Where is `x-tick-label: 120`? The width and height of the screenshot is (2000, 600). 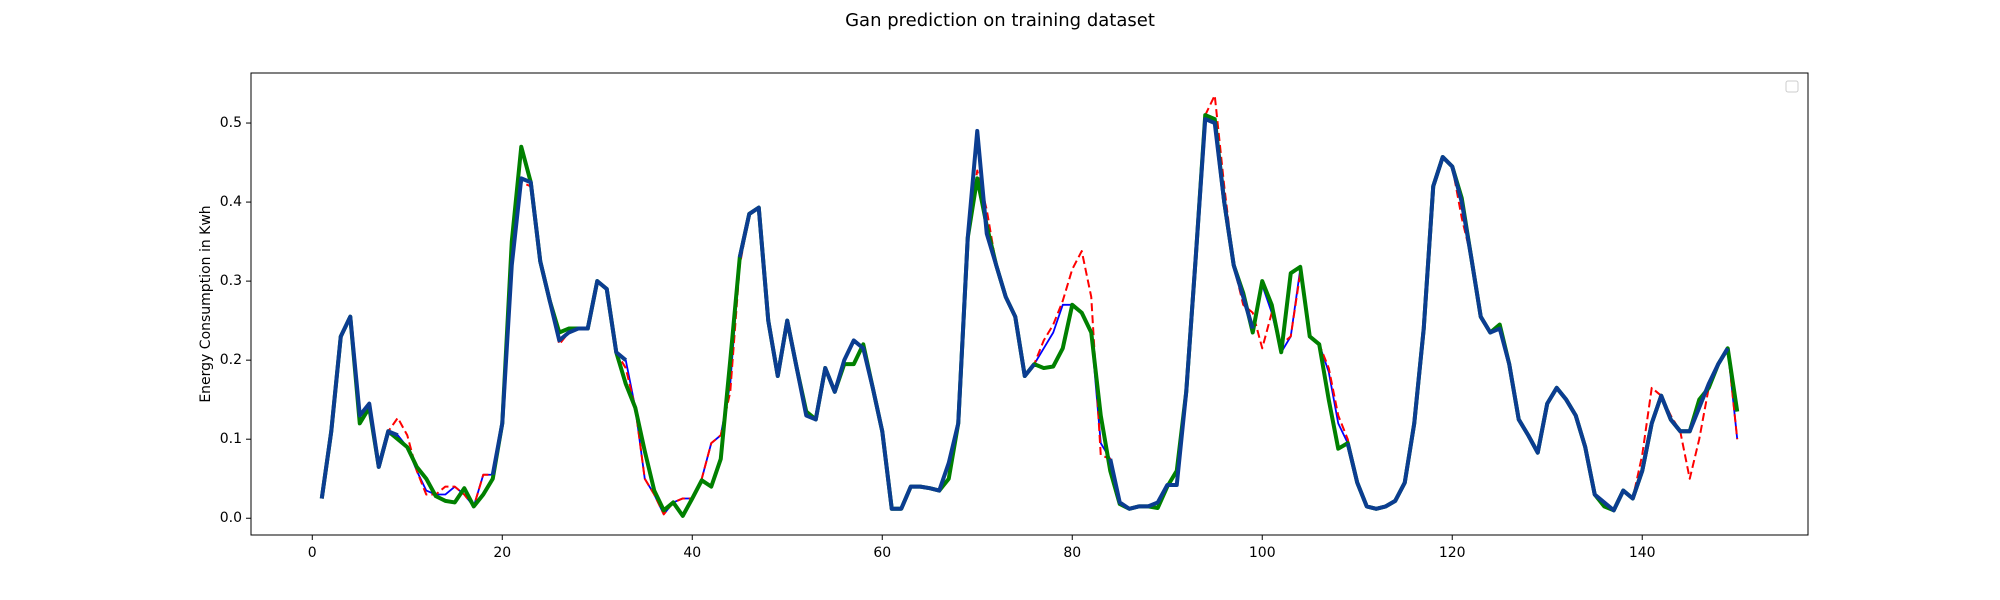
x-tick-label: 120 is located at coordinates (1452, 553).